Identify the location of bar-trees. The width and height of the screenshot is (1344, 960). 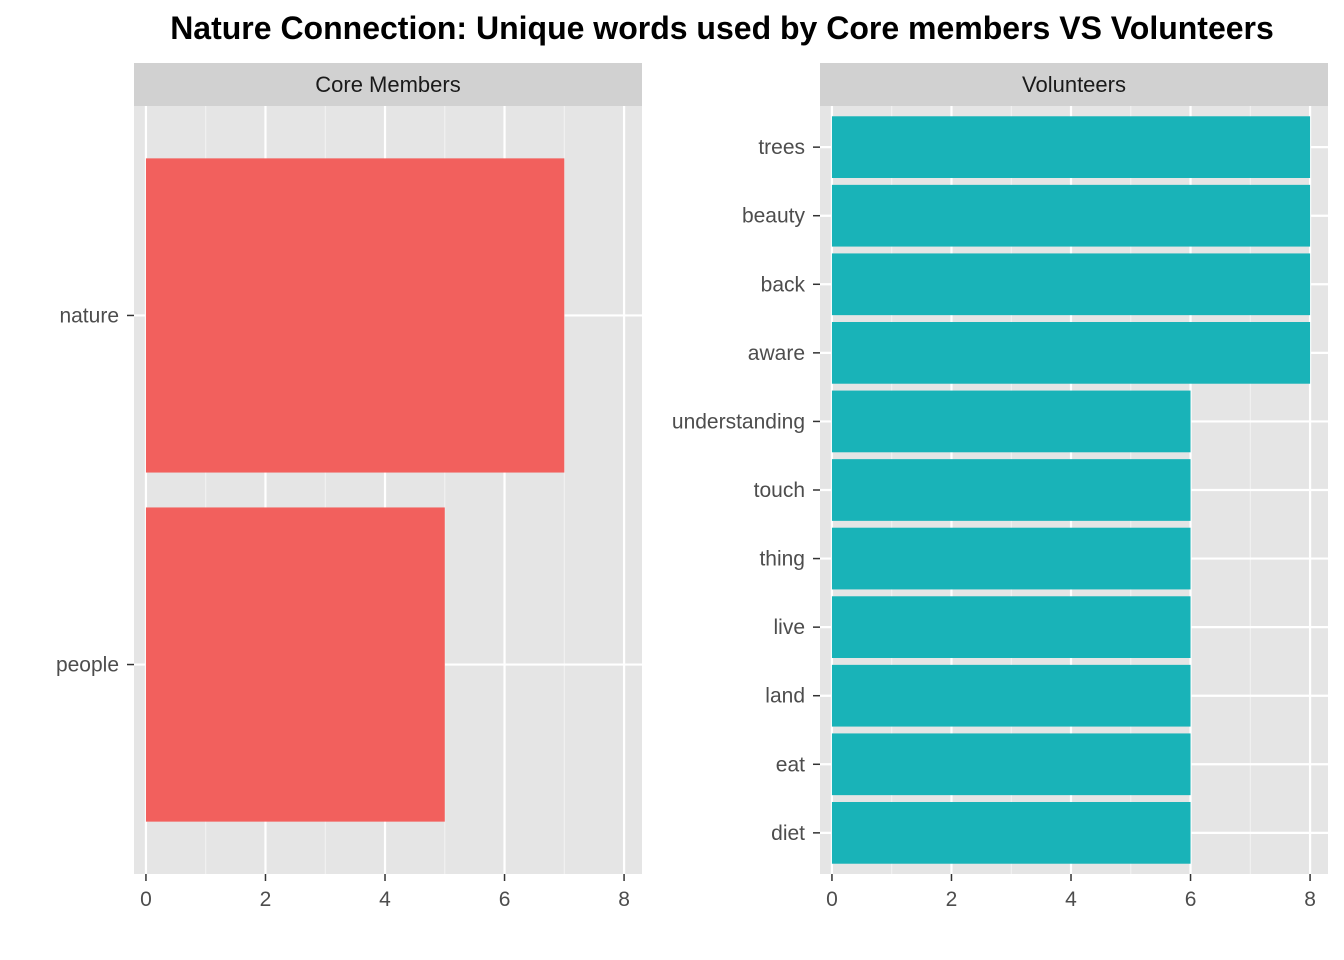
(1071, 147).